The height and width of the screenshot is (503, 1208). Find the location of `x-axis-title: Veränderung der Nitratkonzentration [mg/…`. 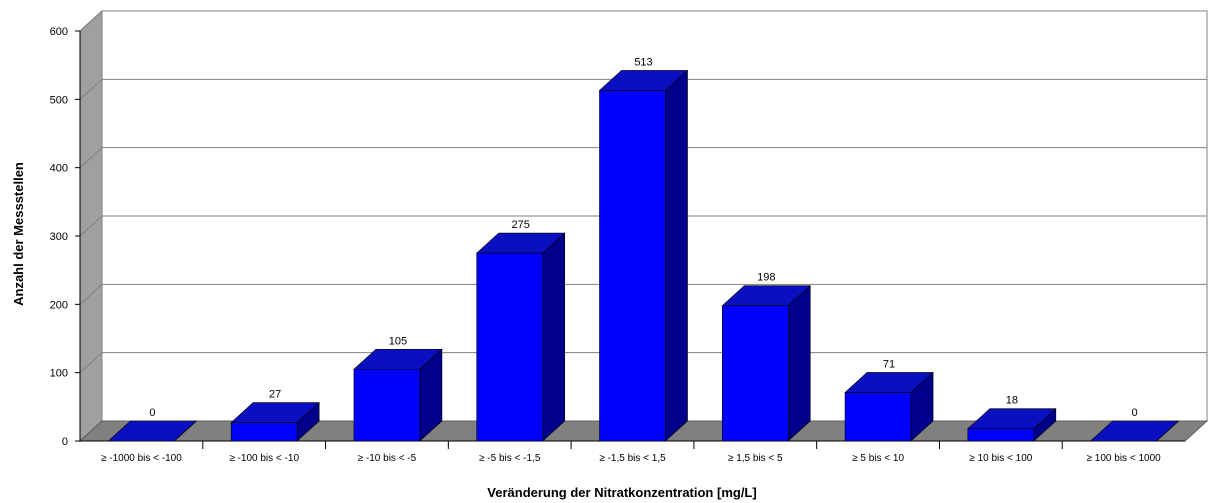

x-axis-title: Veränderung der Nitratkonzentration [mg/… is located at coordinates (621, 492).